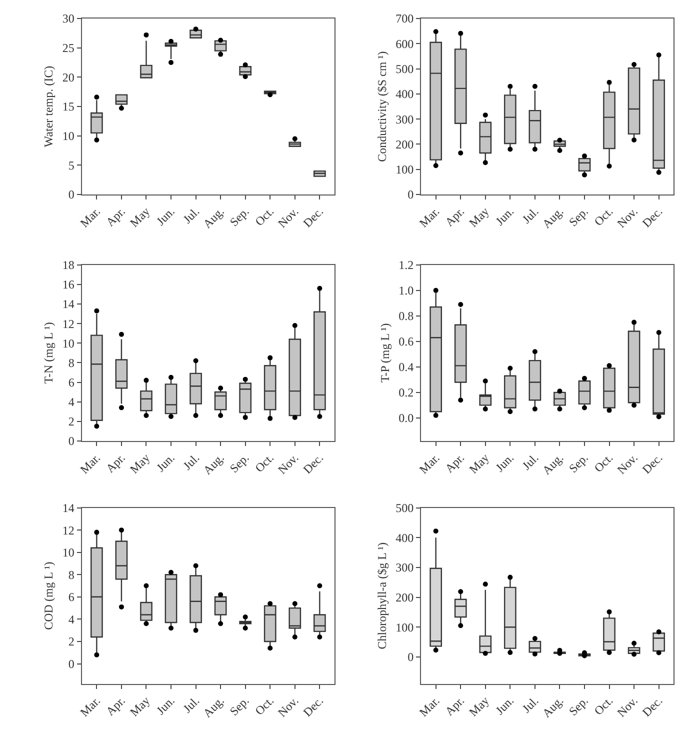  Describe the element at coordinates (385, 353) in the screenshot. I see `y-axis-title: T-P (mg L ¹)` at that location.